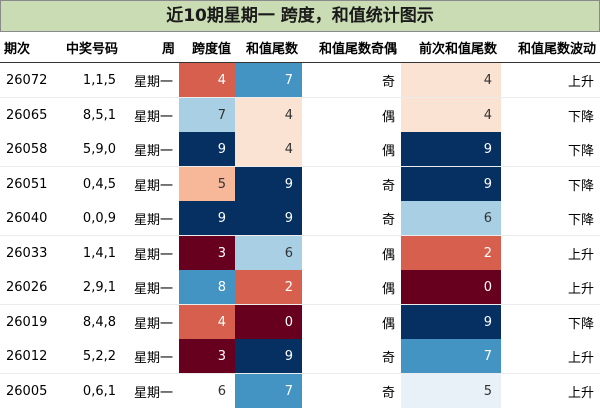  I want to click on cell-span: 5, so click(207, 184).